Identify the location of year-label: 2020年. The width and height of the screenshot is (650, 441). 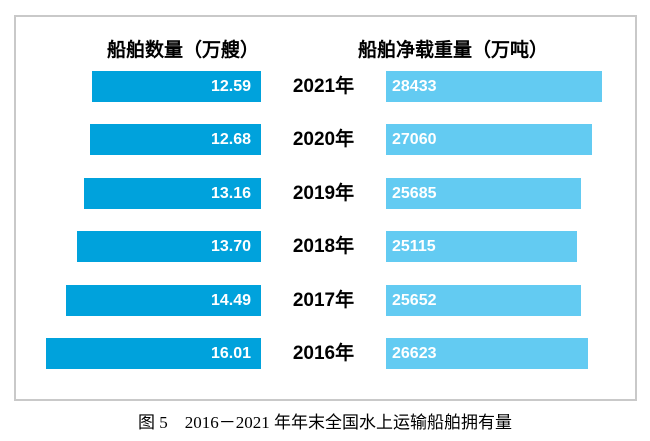
(323, 139).